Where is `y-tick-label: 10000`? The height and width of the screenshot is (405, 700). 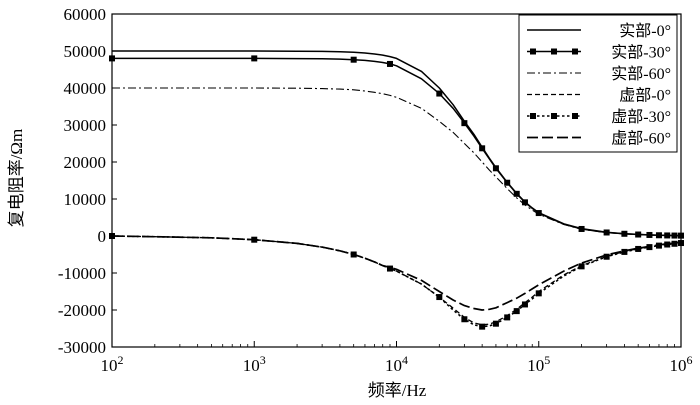
y-tick-label: 10000 is located at coordinates (85, 199).